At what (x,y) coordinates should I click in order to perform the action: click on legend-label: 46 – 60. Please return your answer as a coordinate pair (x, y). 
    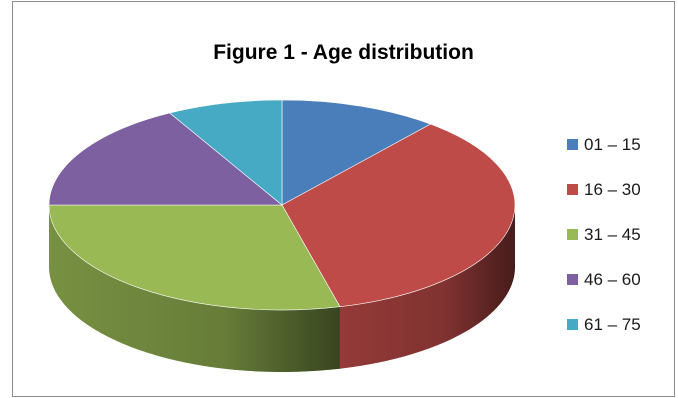
    Looking at the image, I should click on (612, 280).